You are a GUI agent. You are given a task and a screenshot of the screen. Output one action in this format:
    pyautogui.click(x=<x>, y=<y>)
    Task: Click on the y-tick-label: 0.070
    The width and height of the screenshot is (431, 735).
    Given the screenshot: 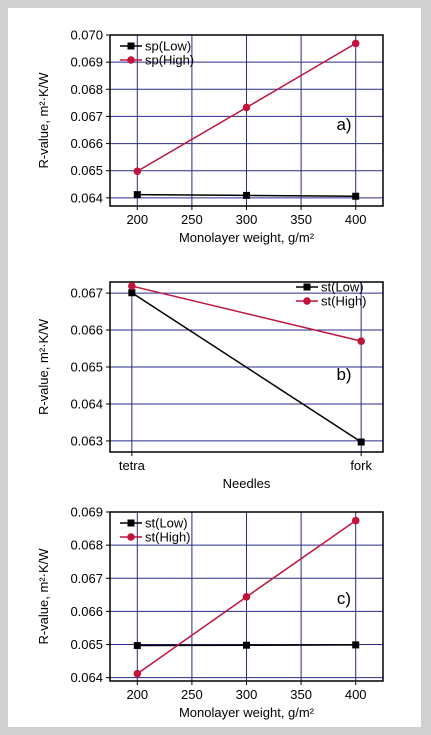 What is the action you would take?
    pyautogui.click(x=86, y=35)
    